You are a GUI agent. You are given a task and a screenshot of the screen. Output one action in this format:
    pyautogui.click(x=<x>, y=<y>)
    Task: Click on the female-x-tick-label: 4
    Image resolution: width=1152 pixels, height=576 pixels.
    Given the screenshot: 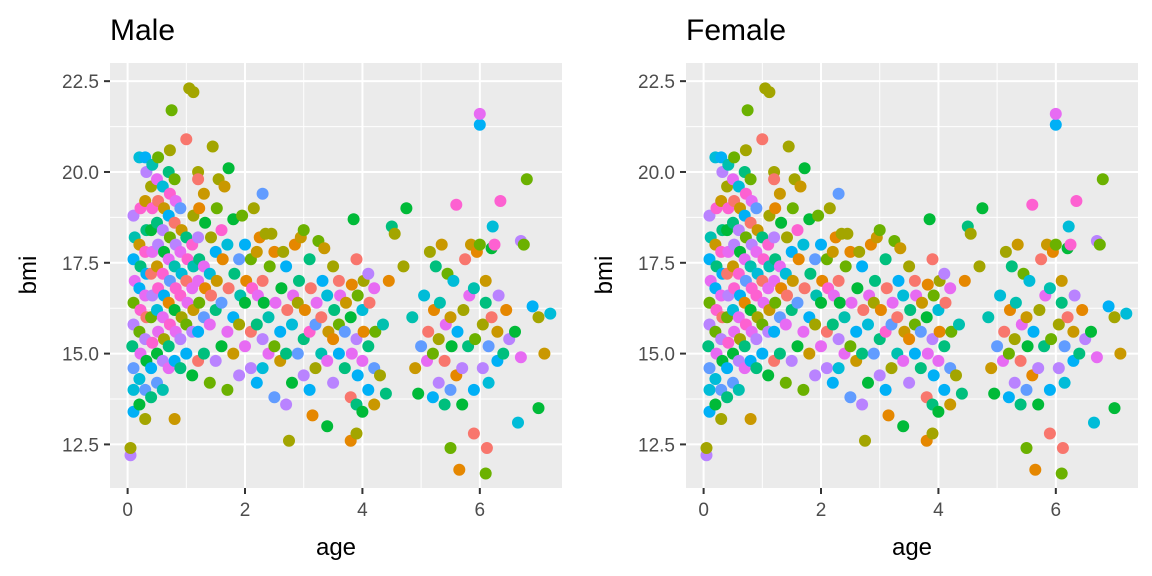 What is the action you would take?
    pyautogui.click(x=938, y=510)
    